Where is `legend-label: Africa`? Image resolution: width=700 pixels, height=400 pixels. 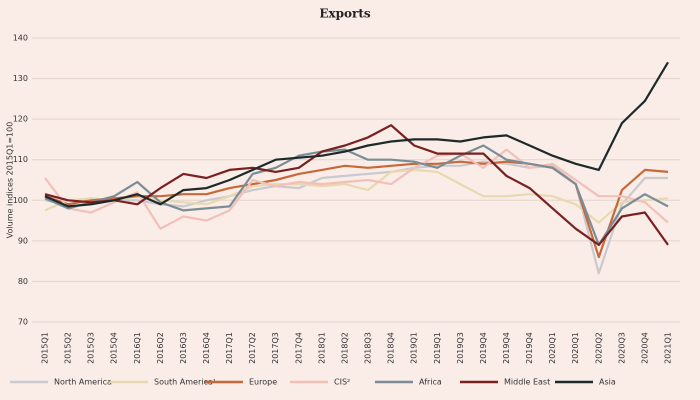 legend-label: Africa is located at coordinates (430, 382).